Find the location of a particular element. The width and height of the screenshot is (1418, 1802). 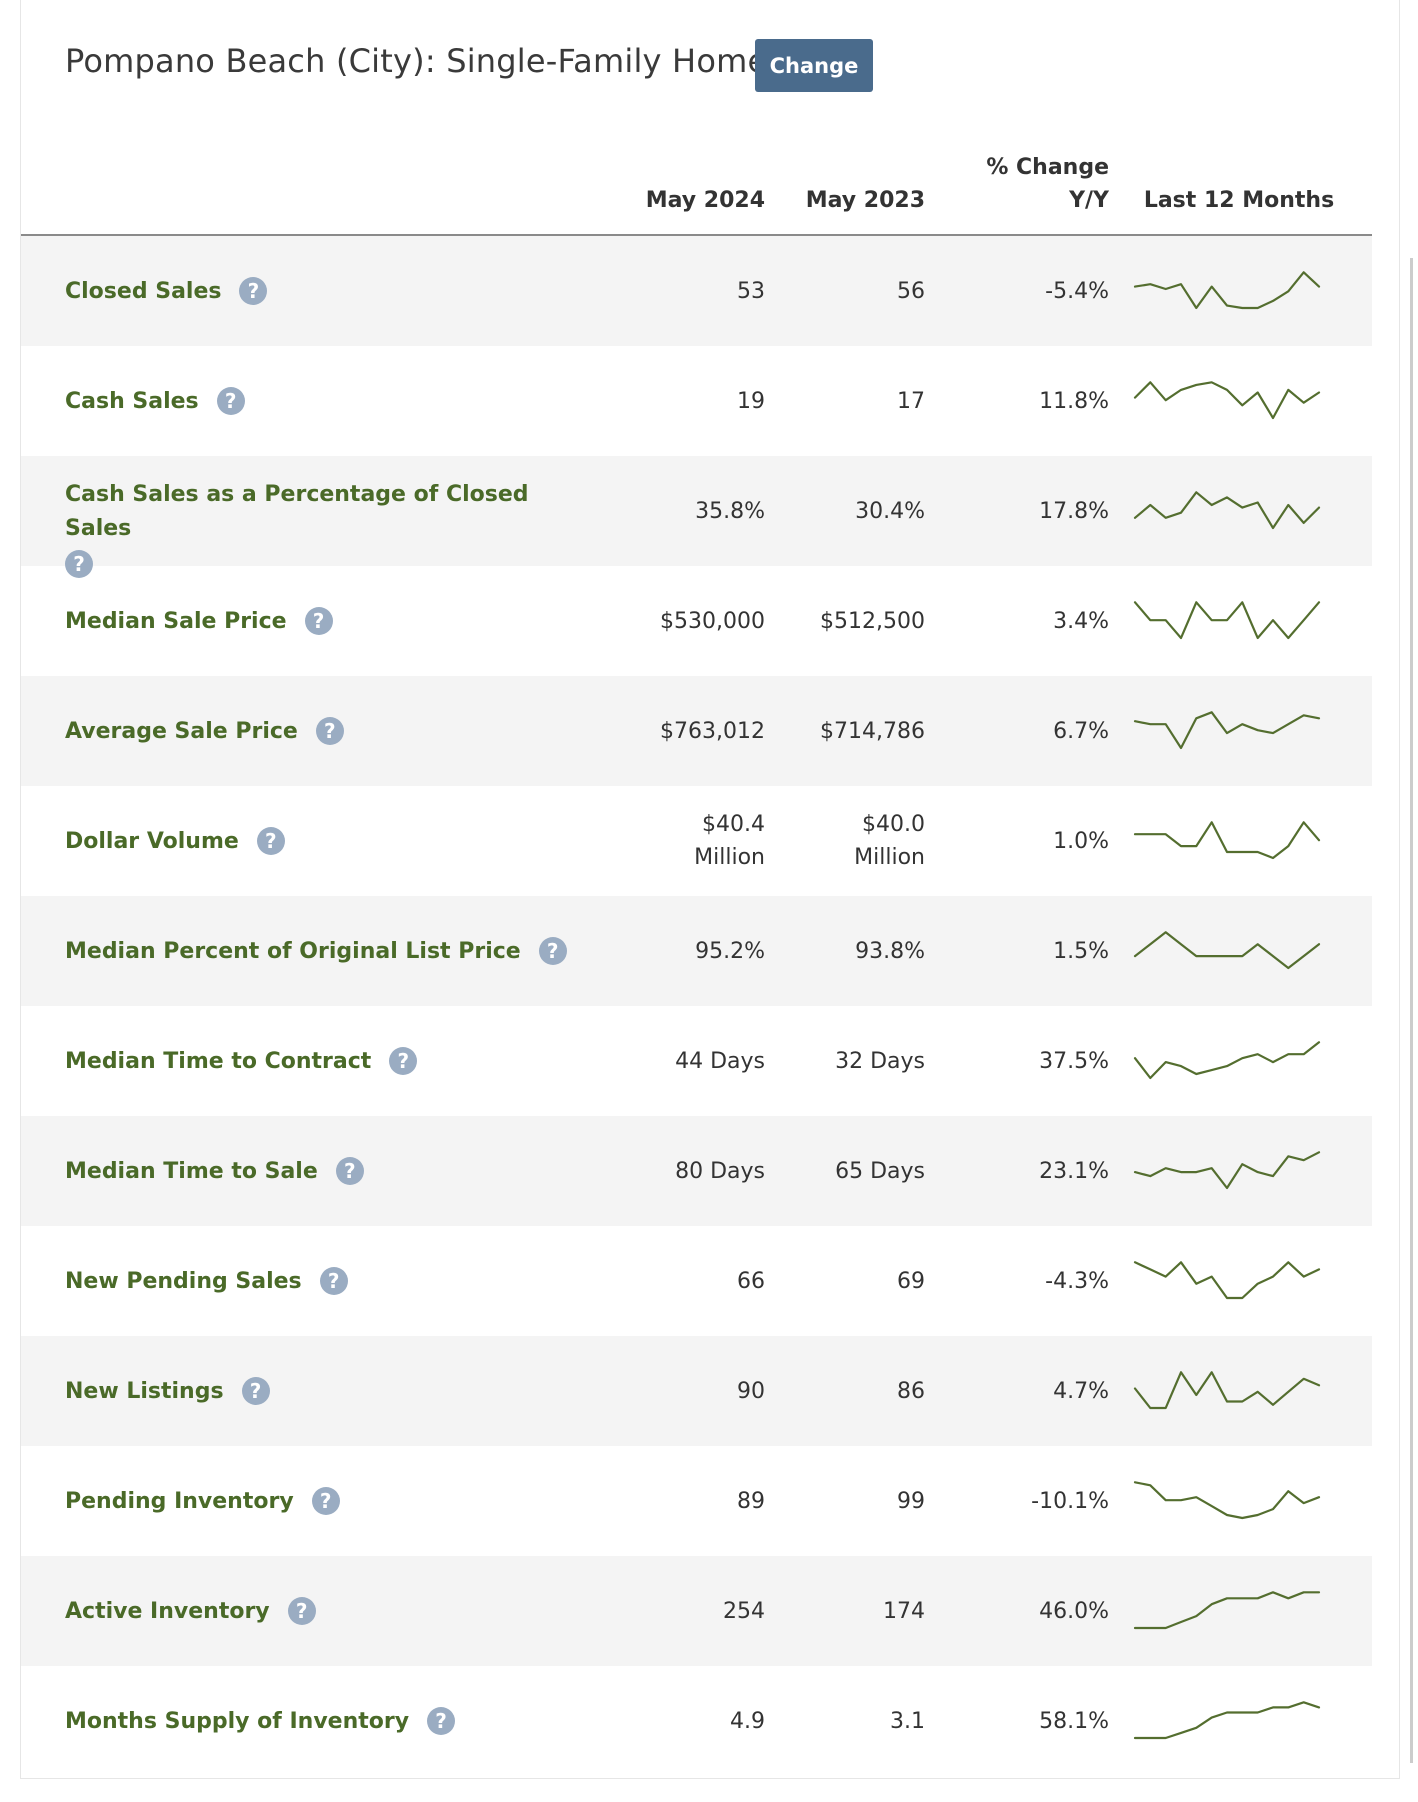

metric-name: Pending Inventory? is located at coordinates (202, 1501).